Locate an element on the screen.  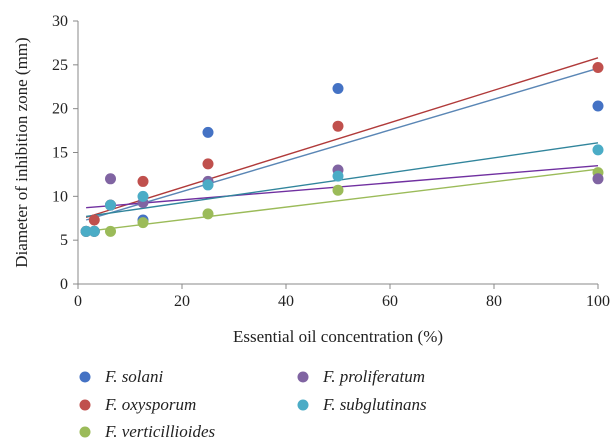
legend-label: F. subglutinans is located at coordinates (374, 404).